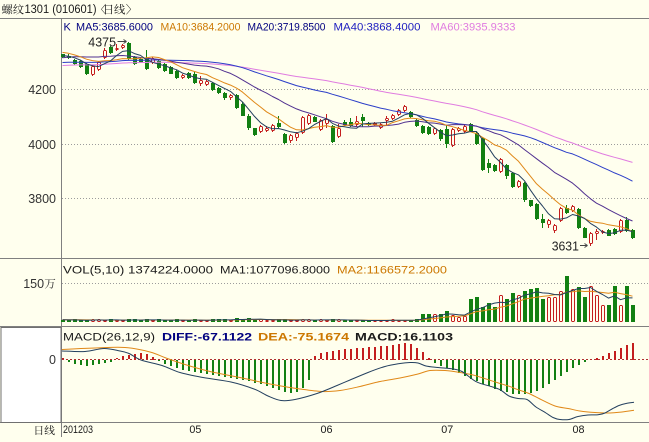 The width and height of the screenshot is (649, 442). What do you see at coordinates (109, 338) in the screenshot?
I see `svg-text: MACD(26,12,9)` at bounding box center [109, 338].